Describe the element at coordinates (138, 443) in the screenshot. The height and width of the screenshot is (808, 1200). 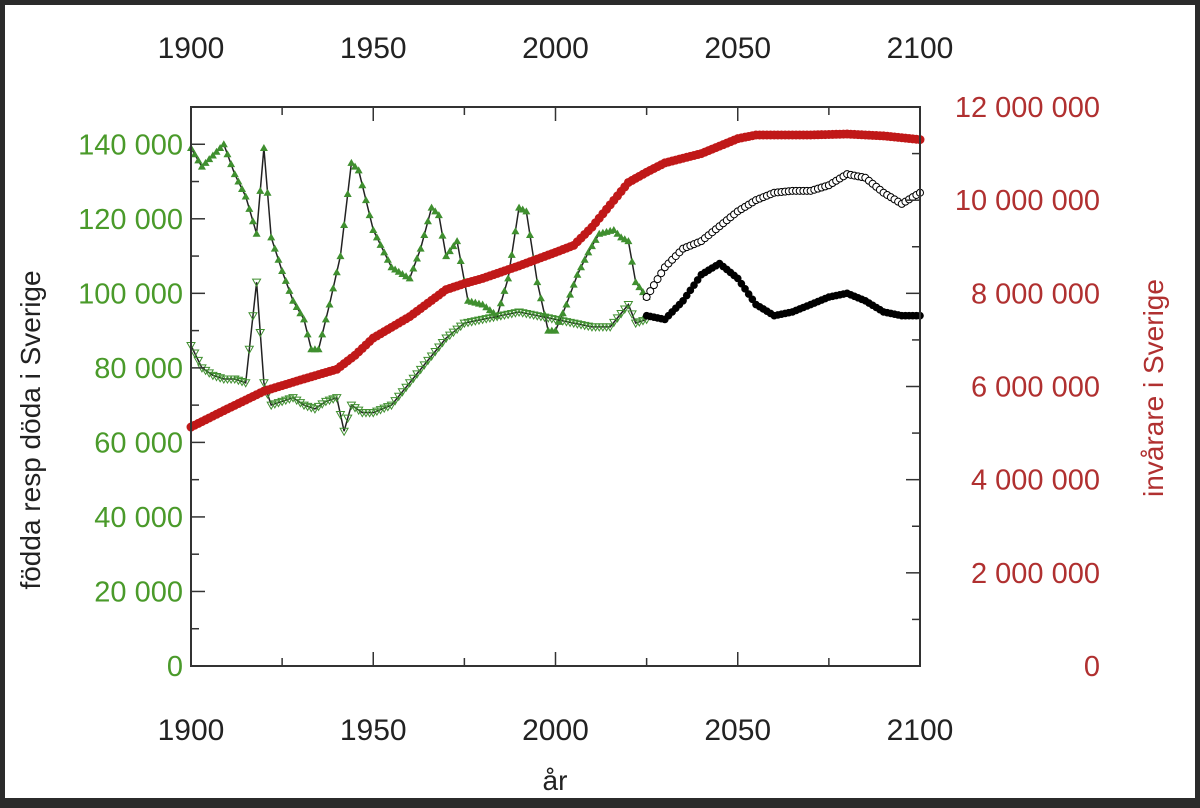
I see `y-left-tick-label: 60 000` at that location.